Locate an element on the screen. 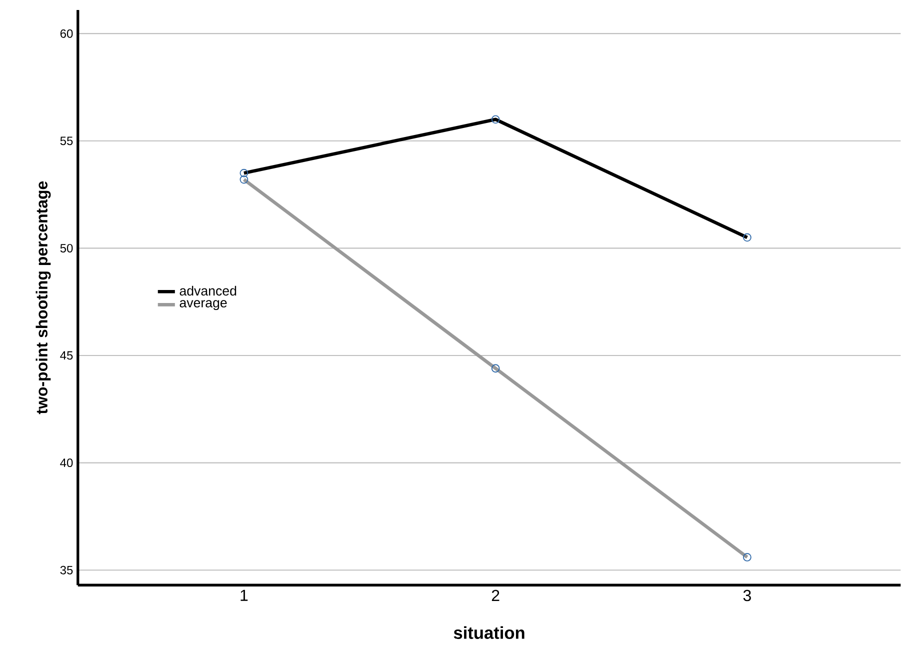  x-tick-label: 2 is located at coordinates (496, 595).